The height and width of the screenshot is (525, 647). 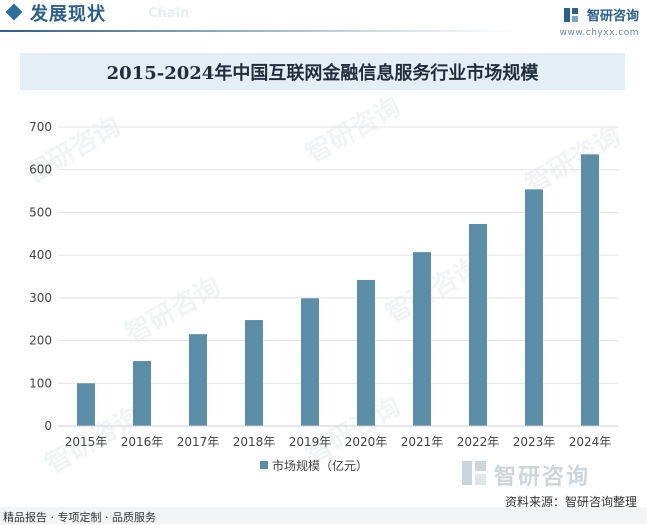 I want to click on bar-2024年, so click(x=590, y=290).